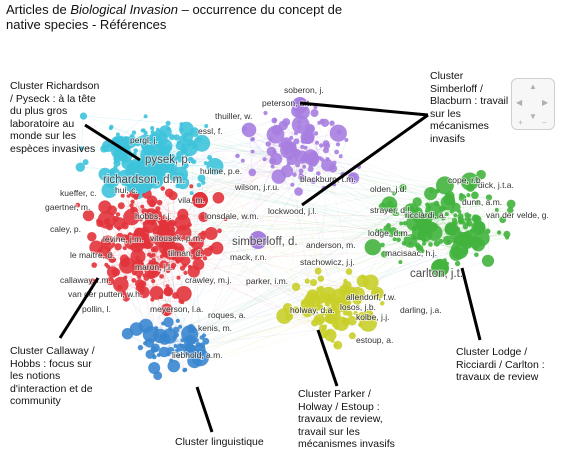 This screenshot has height=476, width=564. What do you see at coordinates (519, 102) in the screenshot?
I see `pan-left-icon: ◀` at bounding box center [519, 102].